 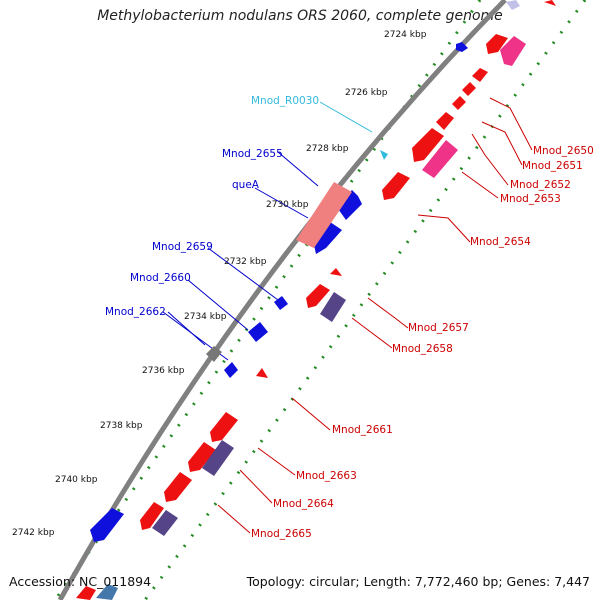 What do you see at coordinates (160, 278) in the screenshot?
I see `gene-label: Mnod_2660` at bounding box center [160, 278].